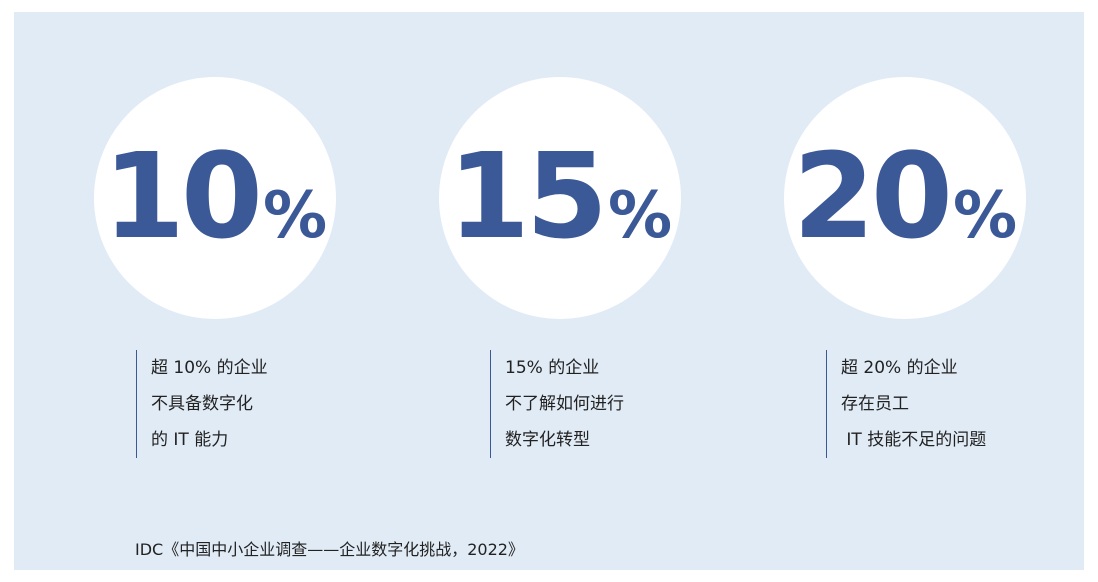 This screenshot has height=582, width=1098. Describe the element at coordinates (547, 440) in the screenshot. I see `description-line: 数字化转型` at that location.